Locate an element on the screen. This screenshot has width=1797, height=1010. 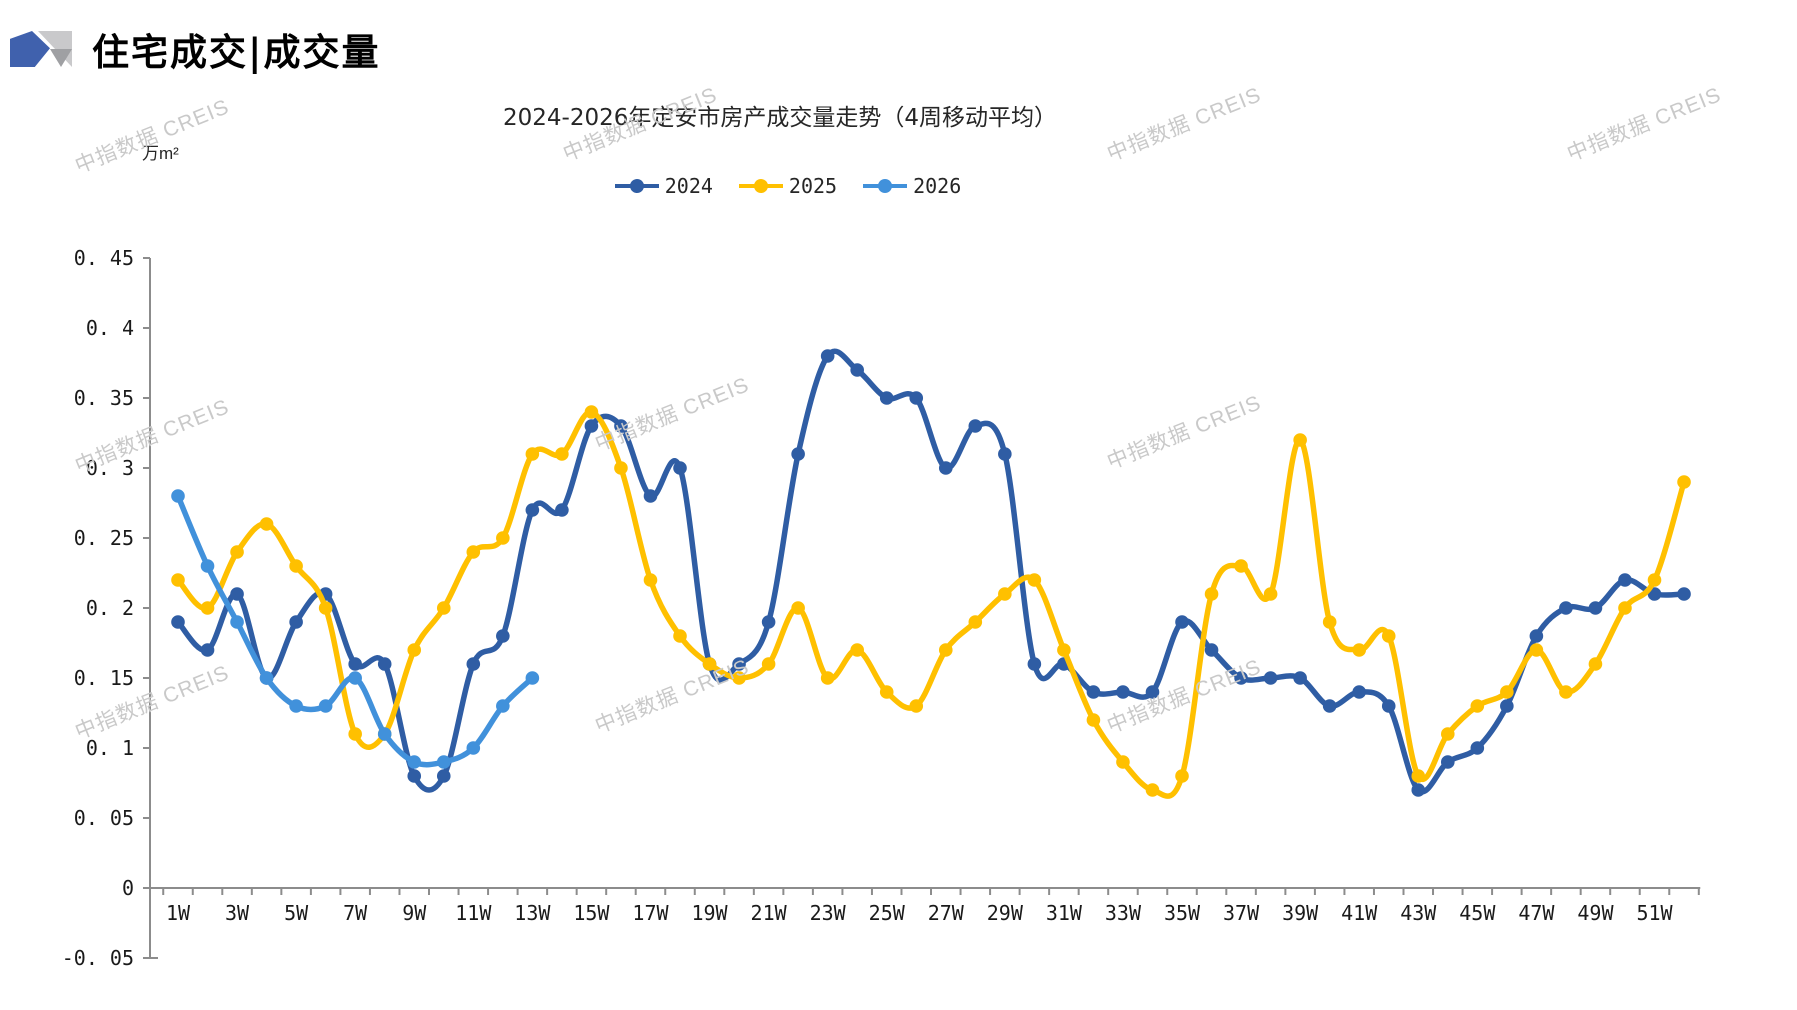
legend-marker-2024 is located at coordinates (636, 186).